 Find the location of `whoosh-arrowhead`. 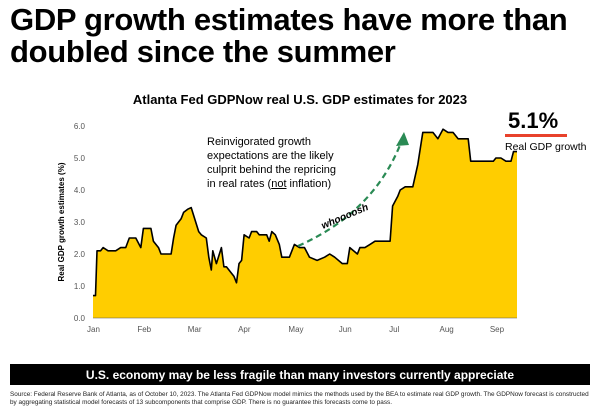

whoosh-arrowhead is located at coordinates (402, 139).